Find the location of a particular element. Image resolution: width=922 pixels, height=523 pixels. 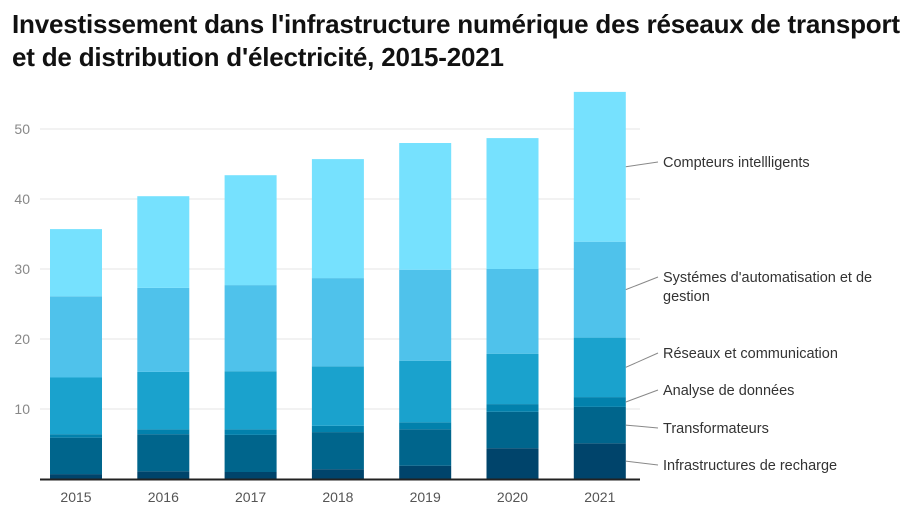

y-tick-label: 10 is located at coordinates (22, 409).